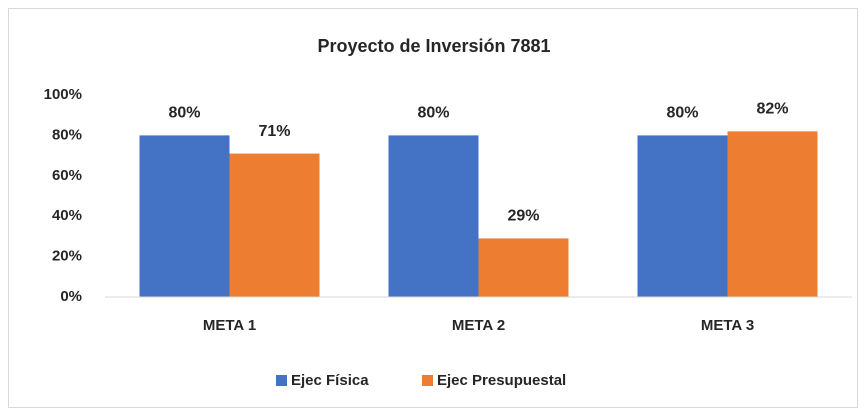 This screenshot has width=868, height=417. Describe the element at coordinates (523, 216) in the screenshot. I see `data-label: 29%` at that location.